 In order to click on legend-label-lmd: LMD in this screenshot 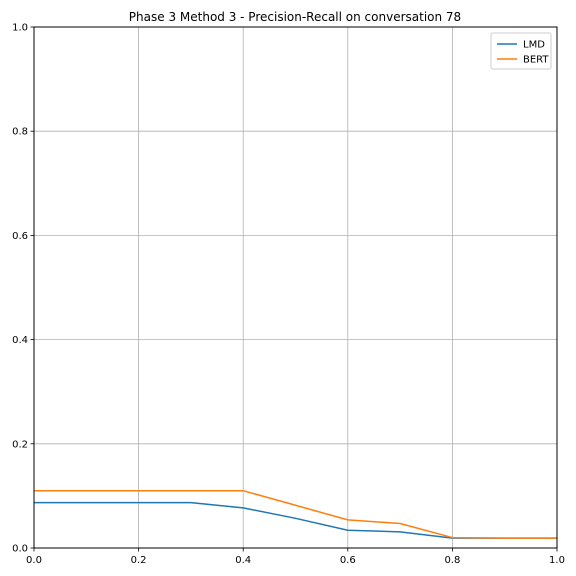, I will do `click(534, 45)`.